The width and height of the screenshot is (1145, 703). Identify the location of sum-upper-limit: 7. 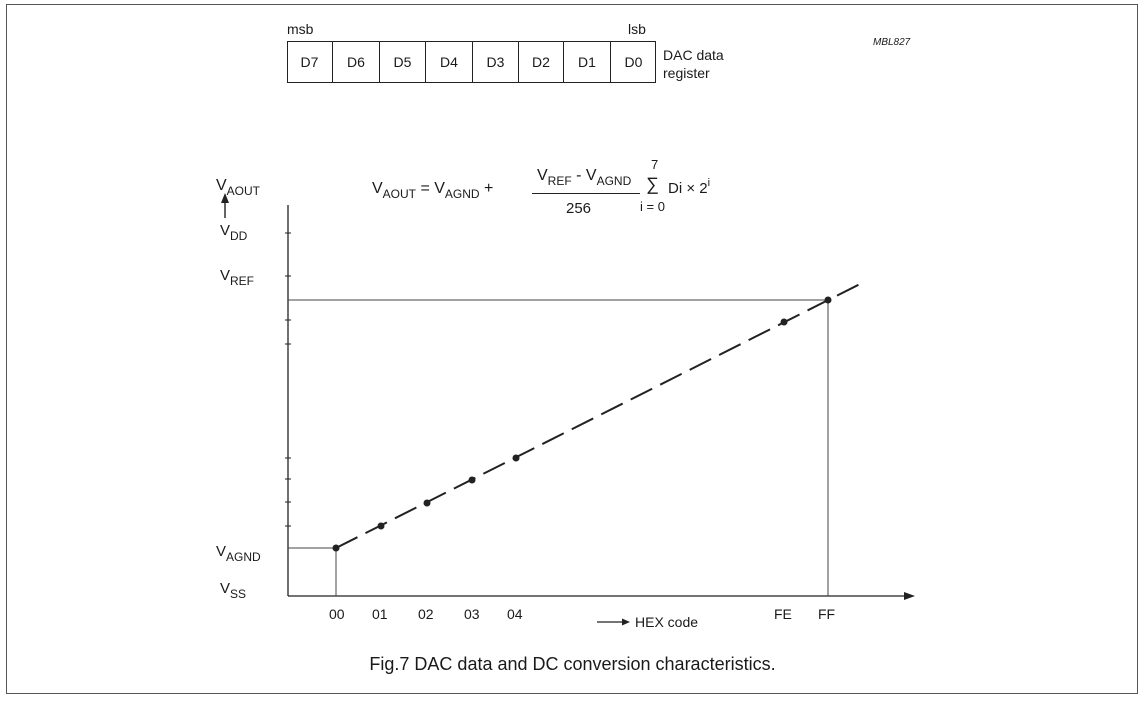
(655, 164).